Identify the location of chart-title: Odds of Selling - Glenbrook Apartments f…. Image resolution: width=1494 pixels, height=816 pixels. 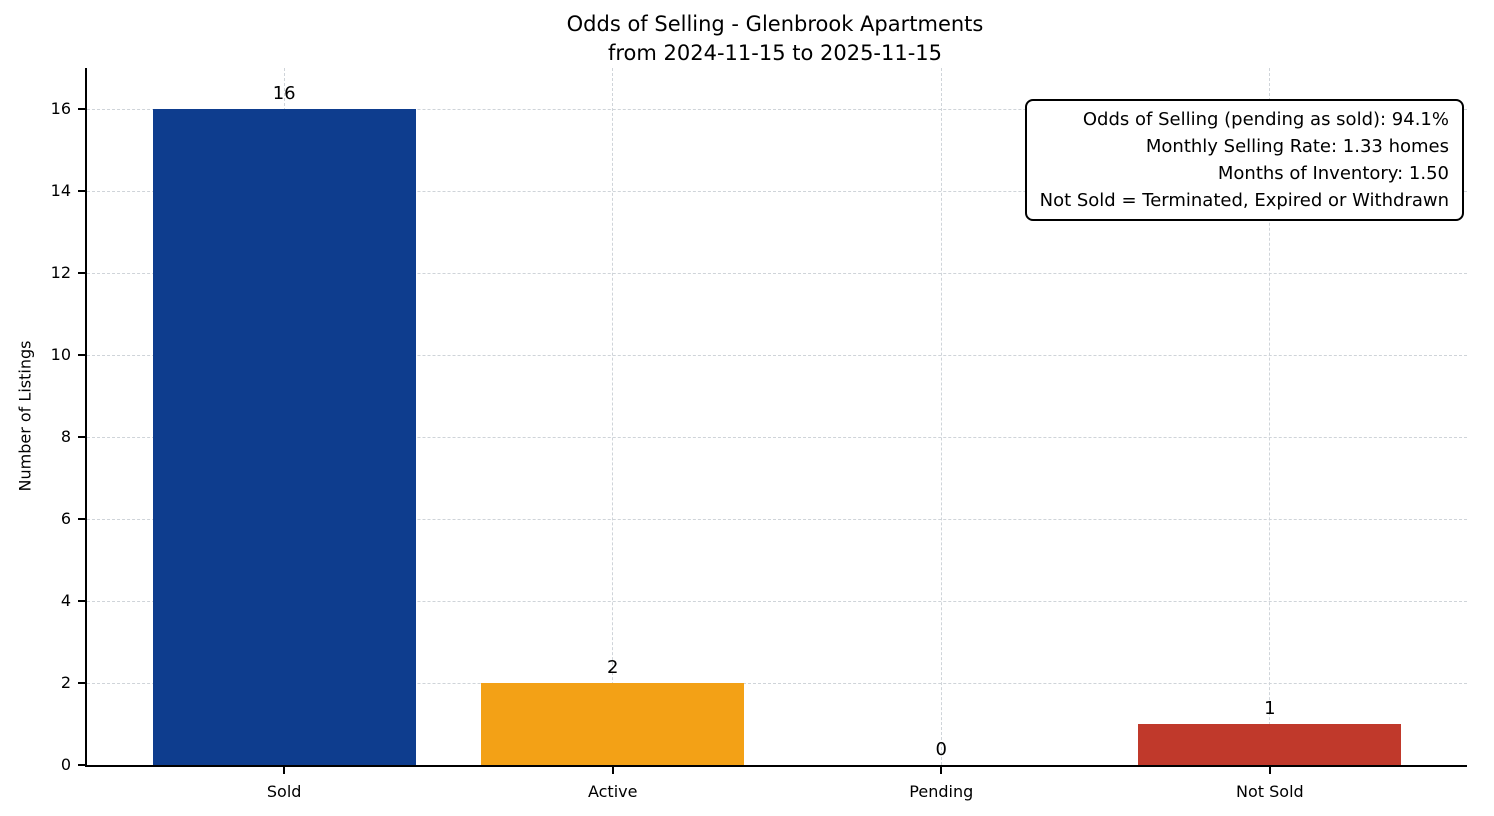
(775, 39).